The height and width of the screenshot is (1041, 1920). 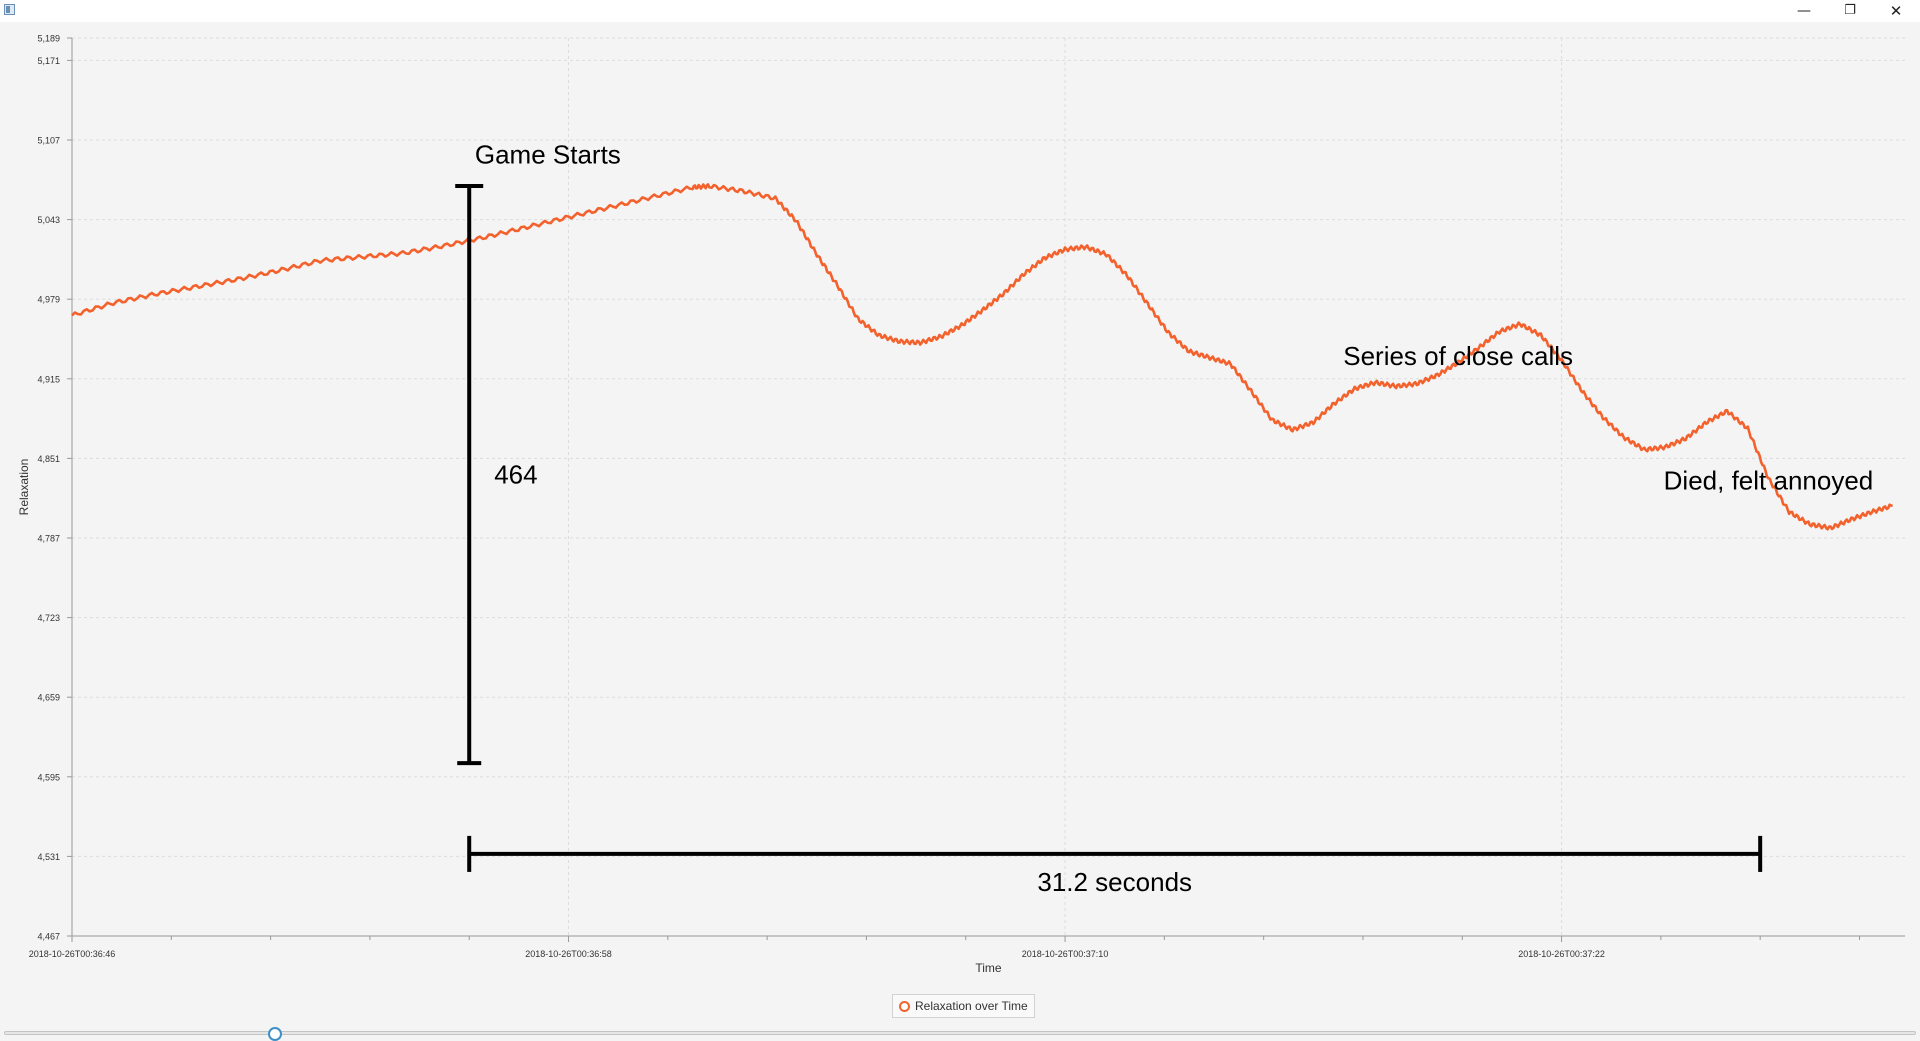 I want to click on annotation-label: Series of close calls, so click(x=1458, y=356).